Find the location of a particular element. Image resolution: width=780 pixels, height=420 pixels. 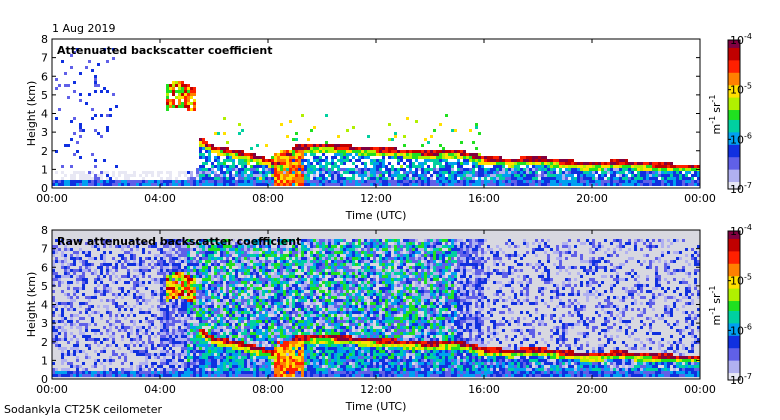

panel-title: Attenuated backscatter coefficient is located at coordinates (165, 50).